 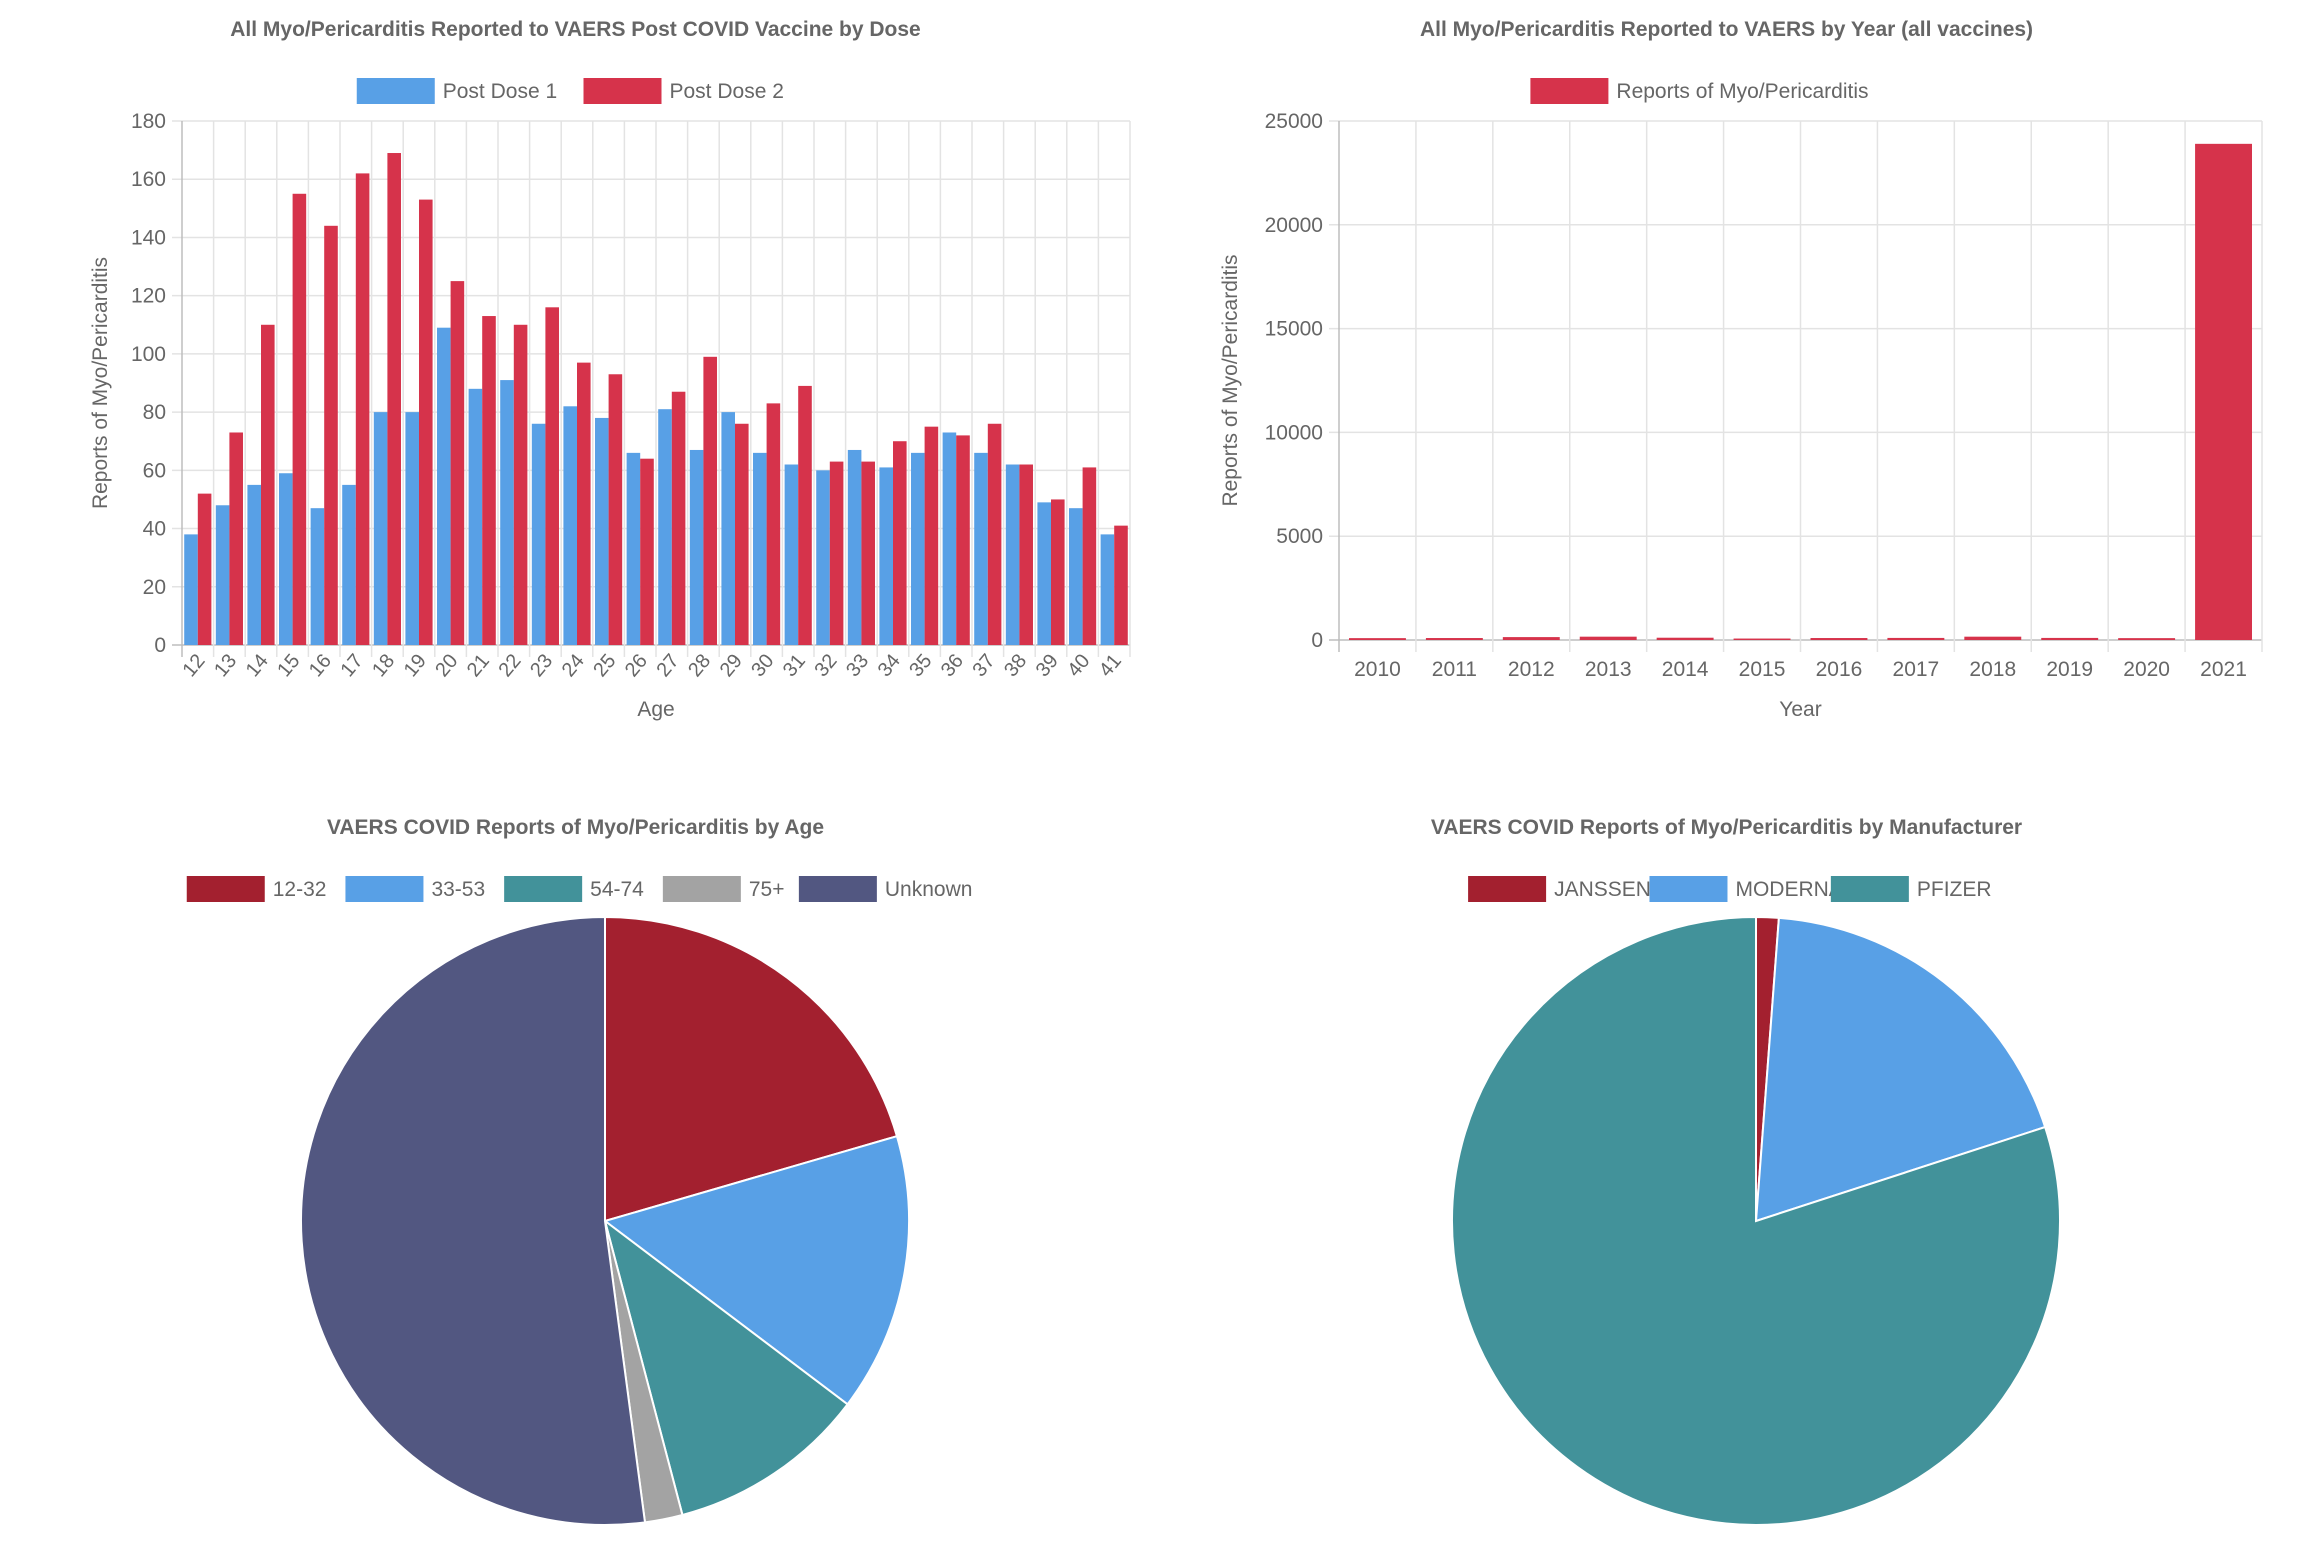 I want to click on x-tick-label: 22, so click(x=509, y=665).